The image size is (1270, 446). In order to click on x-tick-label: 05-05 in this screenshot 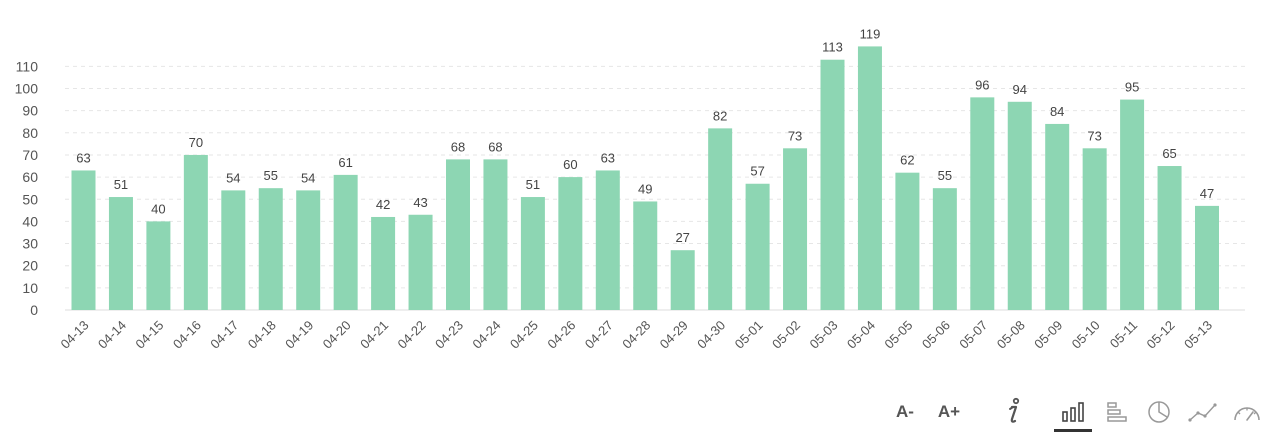, I will do `click(898, 335)`.